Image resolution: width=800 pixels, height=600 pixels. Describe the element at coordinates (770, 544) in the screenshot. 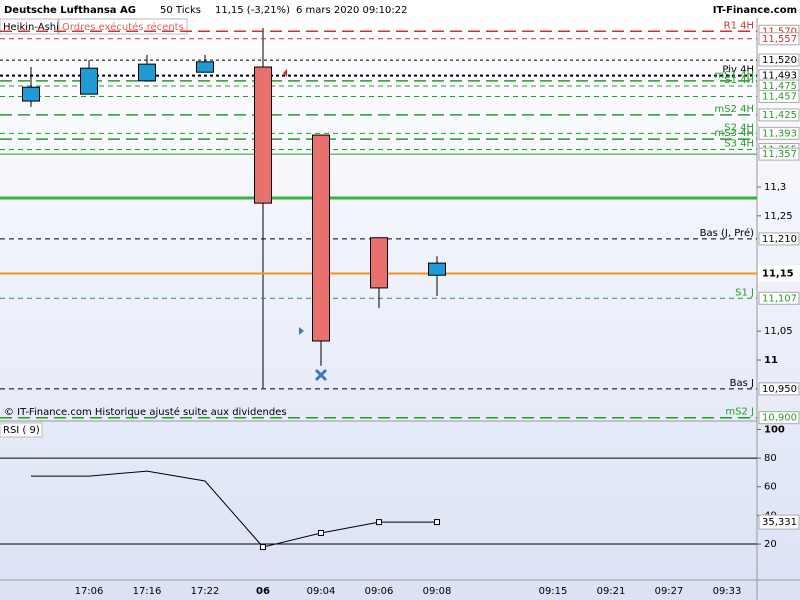

I see `y-tick-label: 20` at that location.